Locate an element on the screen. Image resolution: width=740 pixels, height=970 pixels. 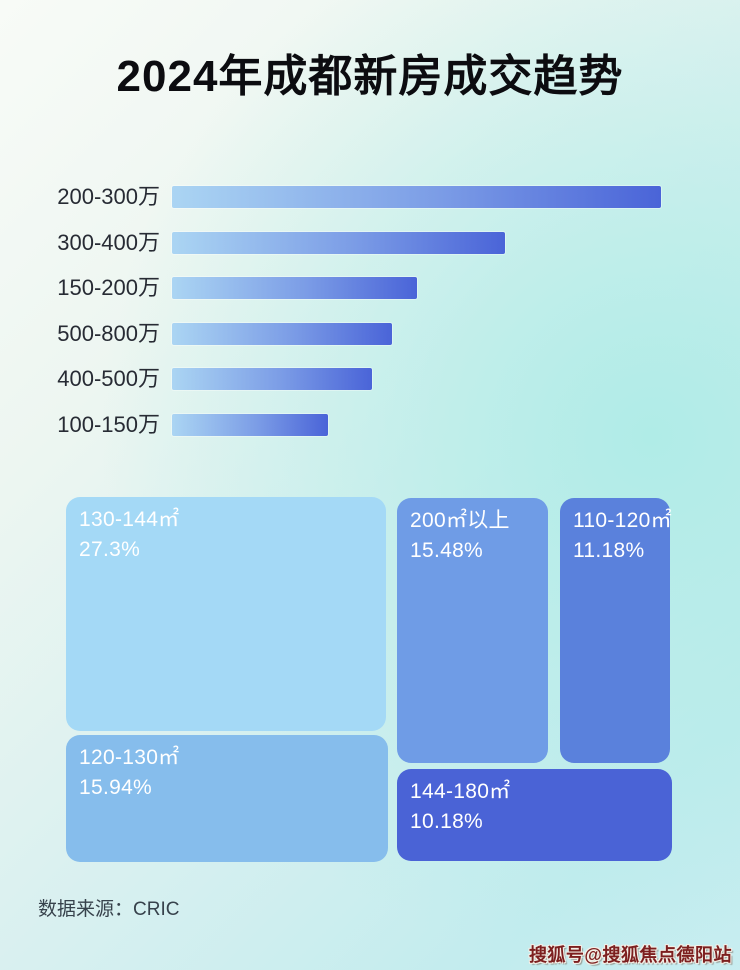
treemap-block-110-120: 110-120㎡ 11.18% is located at coordinates (616, 630).